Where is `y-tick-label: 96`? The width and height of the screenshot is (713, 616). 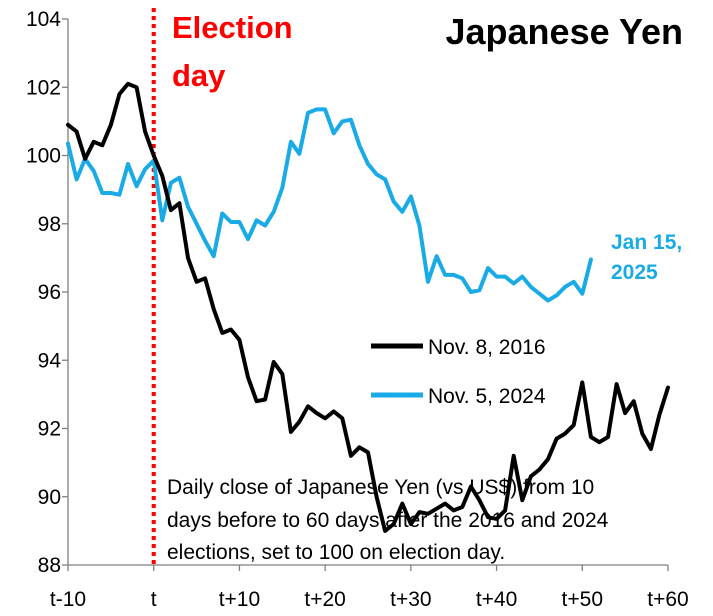
y-tick-label: 96 is located at coordinates (49, 292).